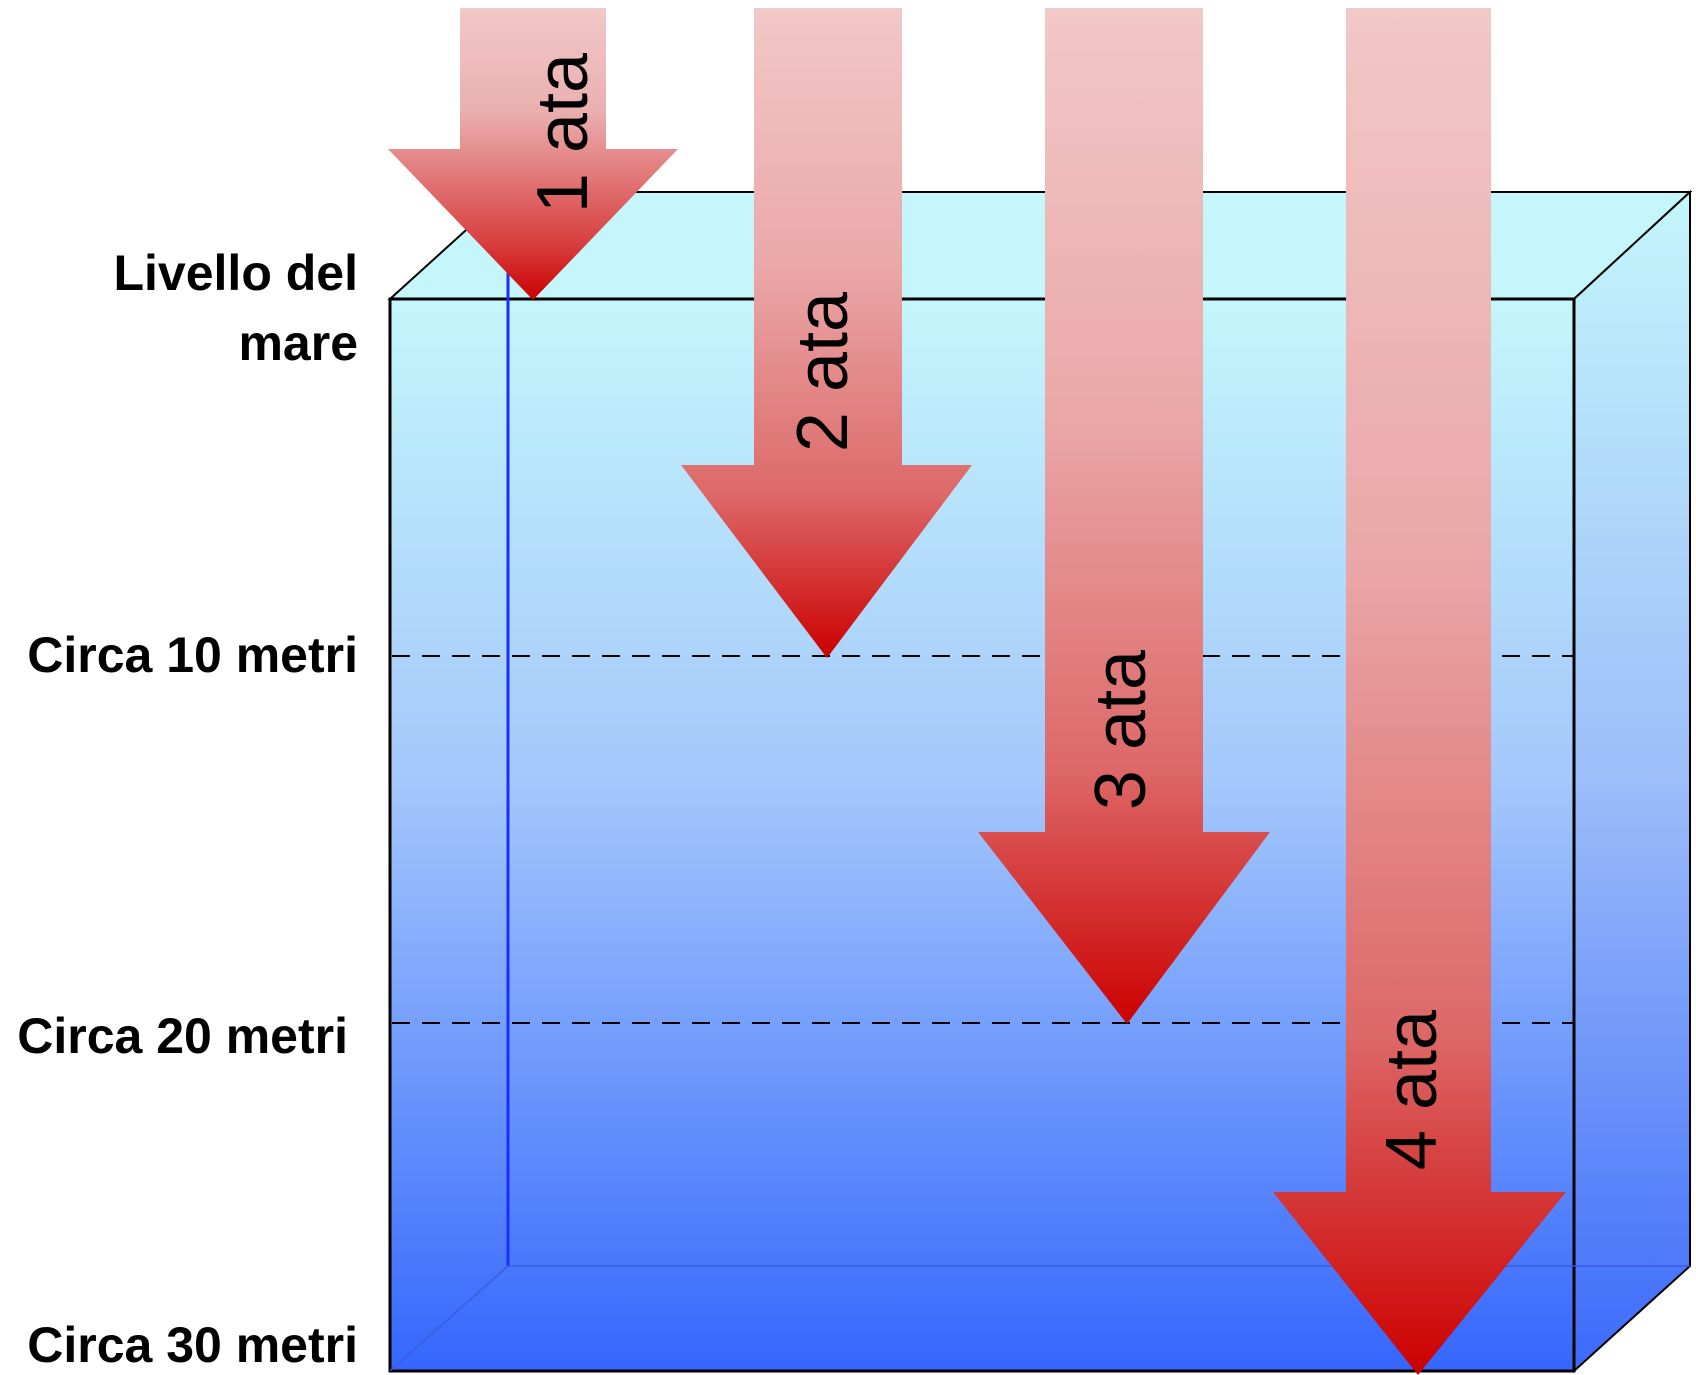 The width and height of the screenshot is (1696, 1375). What do you see at coordinates (1121, 729) in the screenshot?
I see `arrow-3-label: 3 ata` at bounding box center [1121, 729].